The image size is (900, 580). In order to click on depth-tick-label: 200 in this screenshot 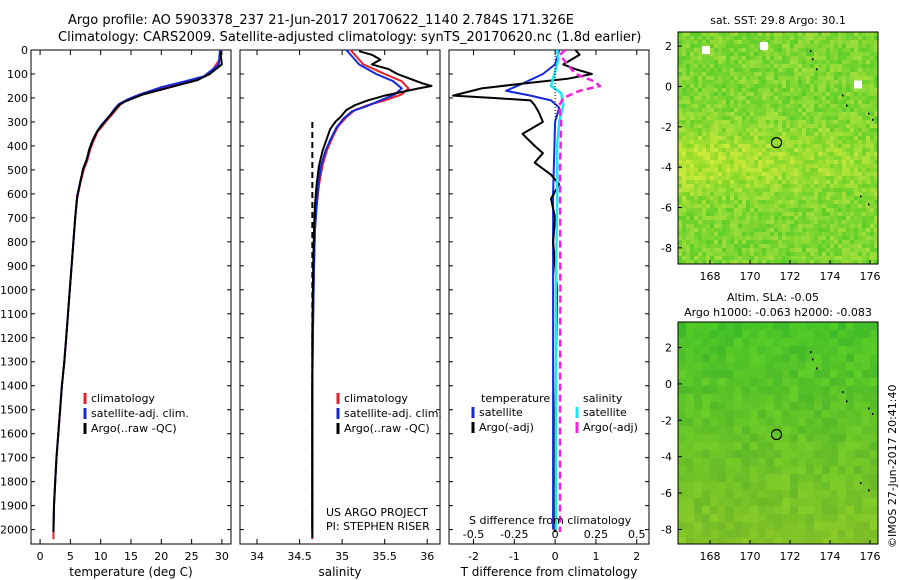, I will do `click(17, 98)`.